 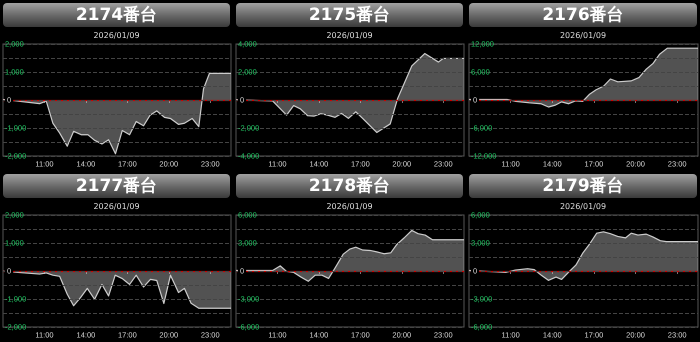 I want to click on chart-title: 2177番台, so click(x=116, y=186).